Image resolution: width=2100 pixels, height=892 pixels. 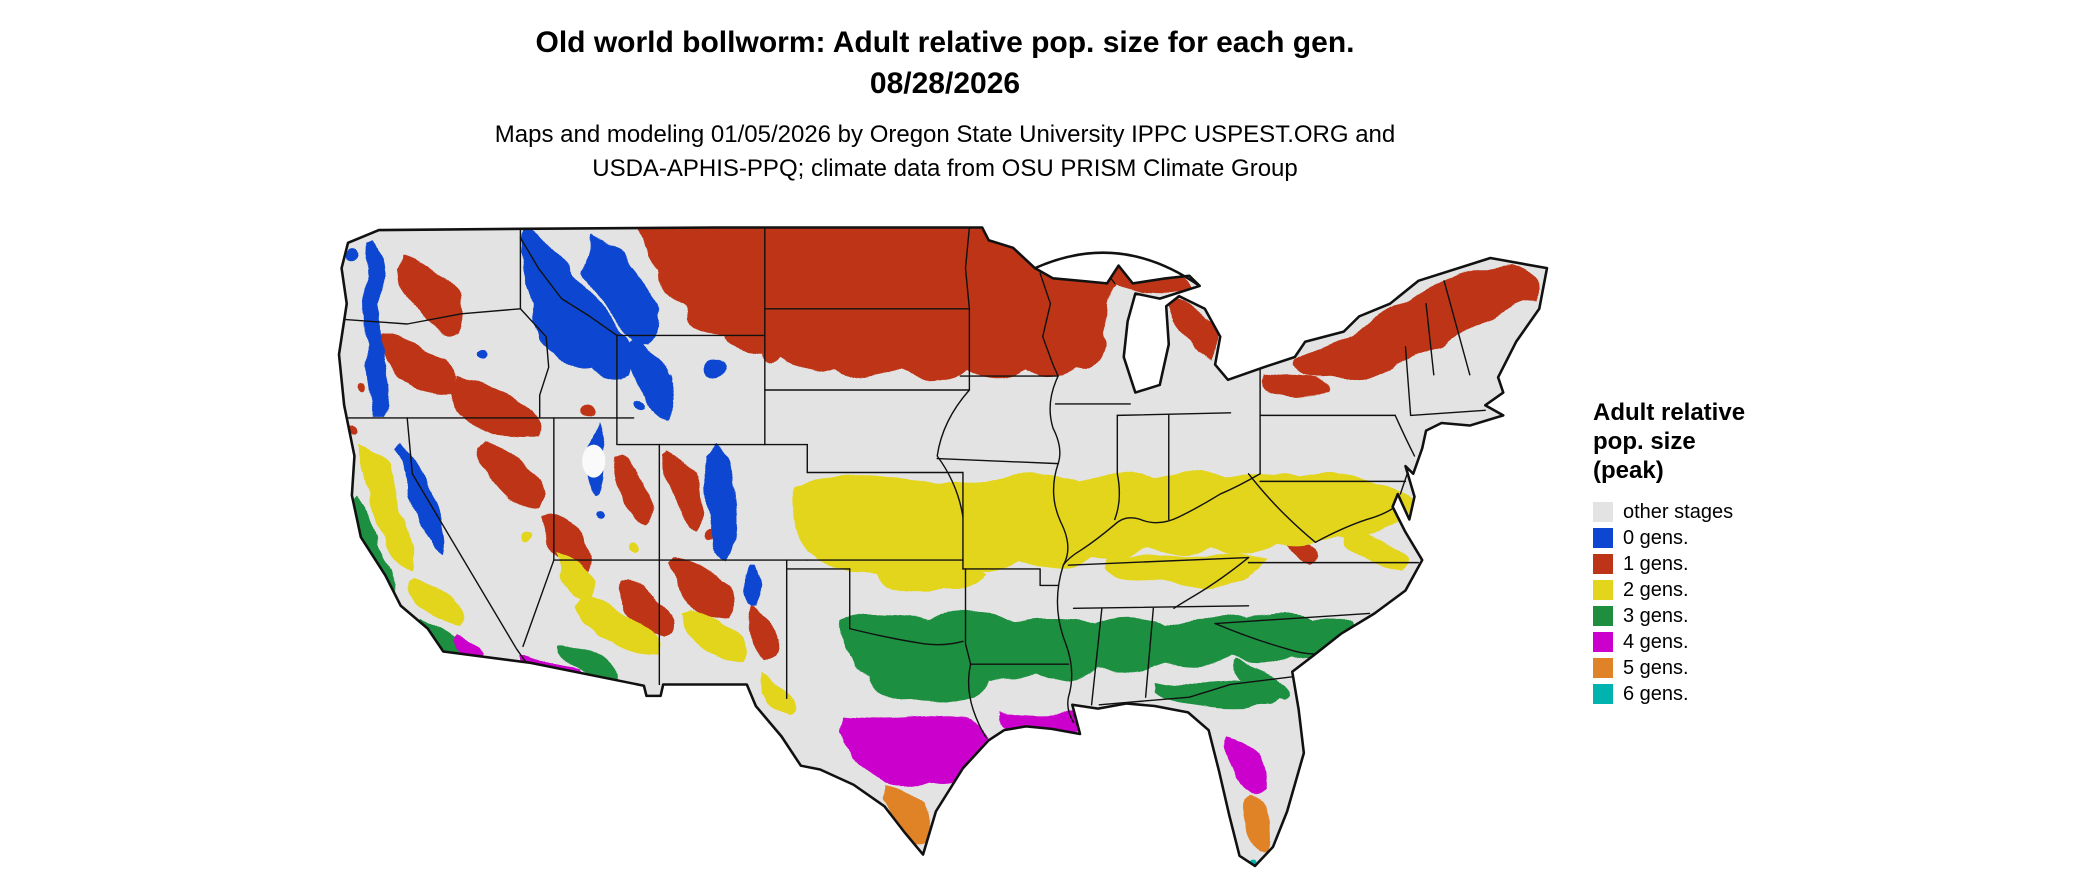 What do you see at coordinates (1603, 564) in the screenshot?
I see `legend-swatch-1-gens` at bounding box center [1603, 564].